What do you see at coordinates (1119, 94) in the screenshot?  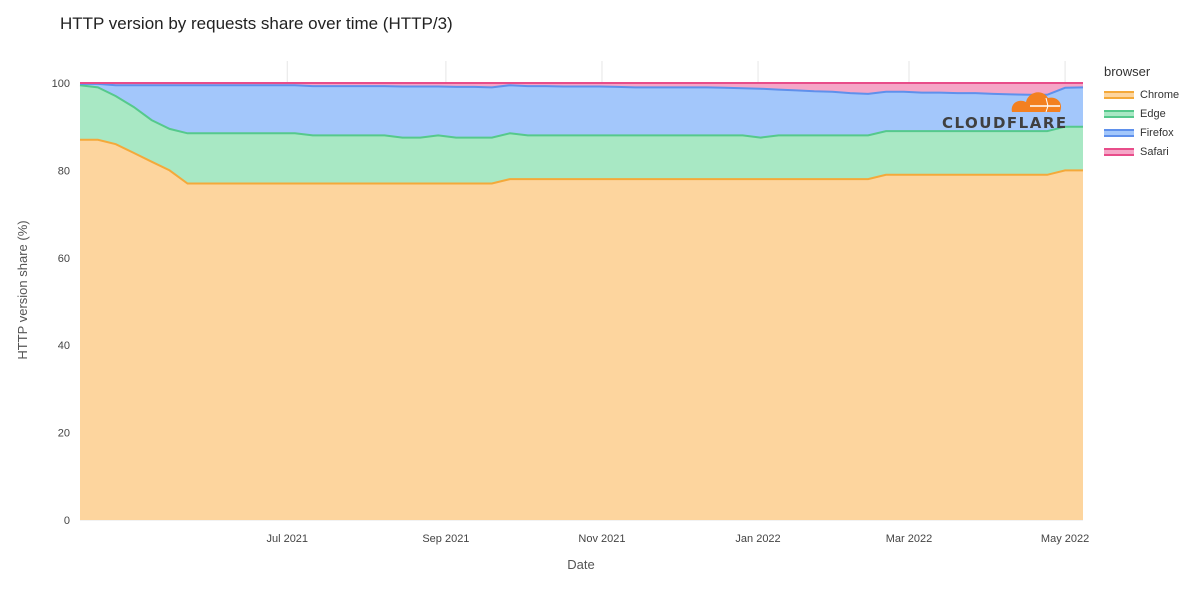 I see `legend-swatch-chrome` at bounding box center [1119, 94].